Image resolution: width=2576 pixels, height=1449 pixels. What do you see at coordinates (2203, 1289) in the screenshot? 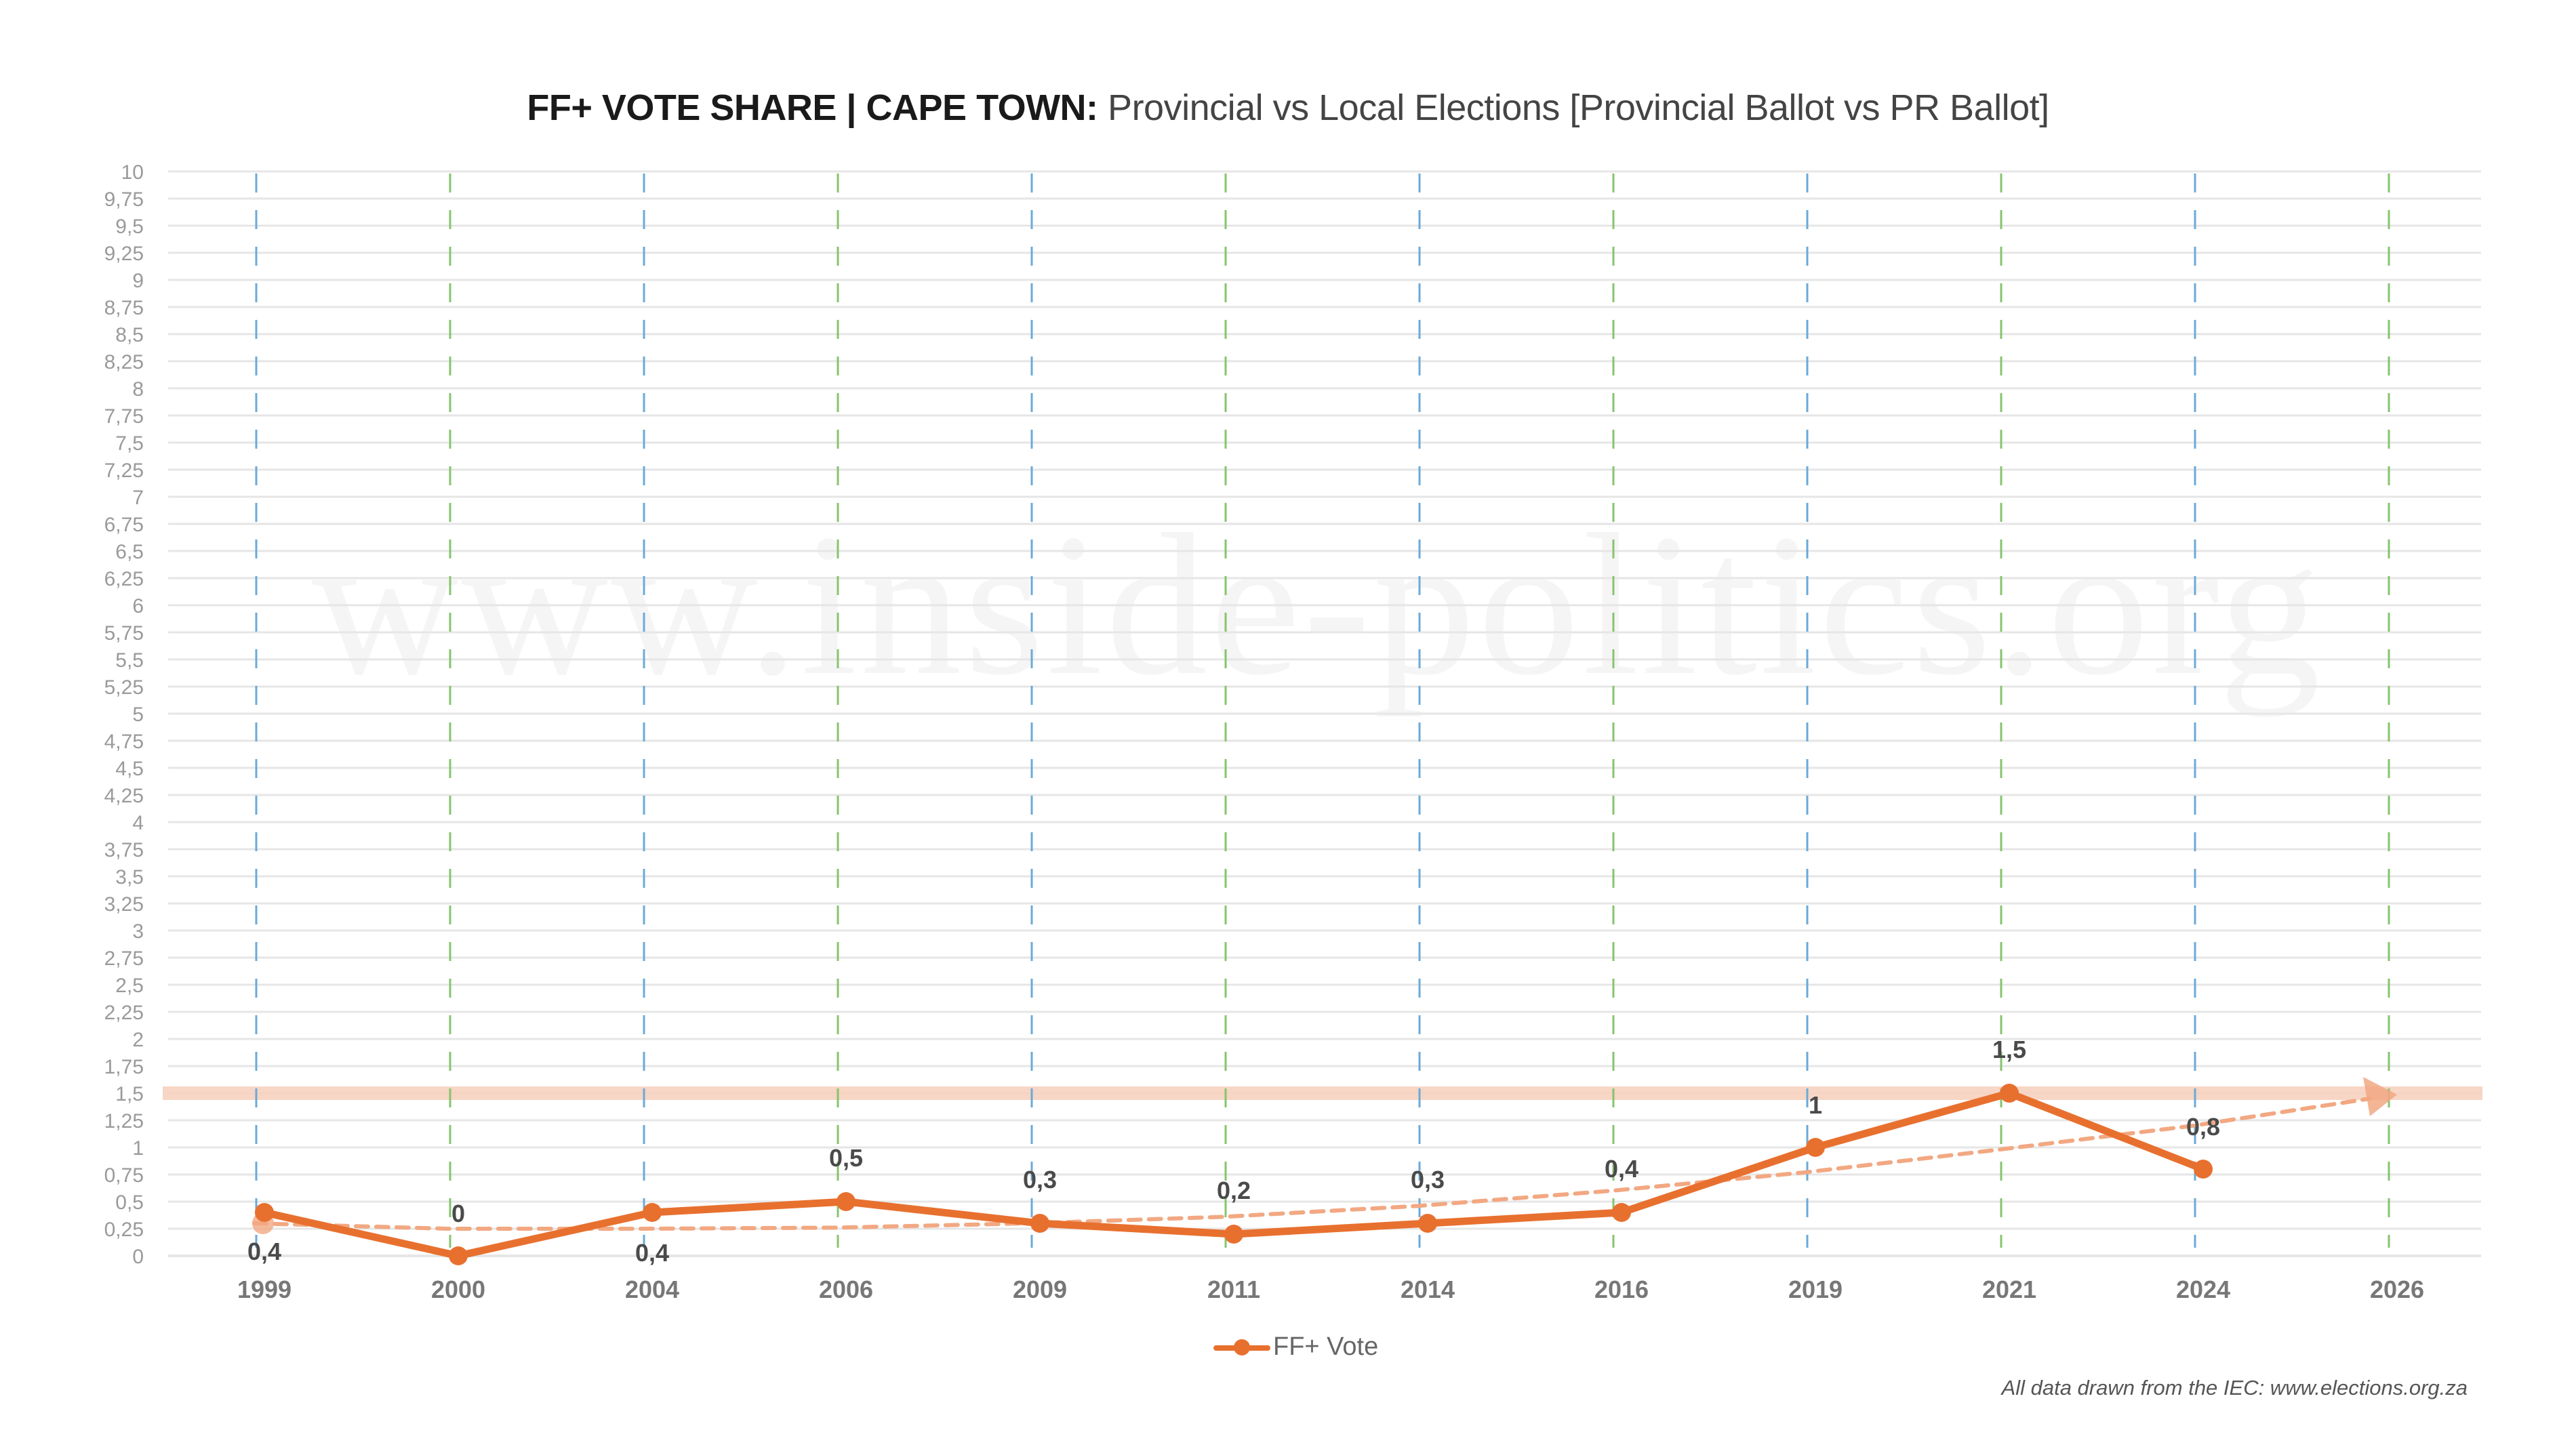
I see `x-tick-label: 2024` at bounding box center [2203, 1289].